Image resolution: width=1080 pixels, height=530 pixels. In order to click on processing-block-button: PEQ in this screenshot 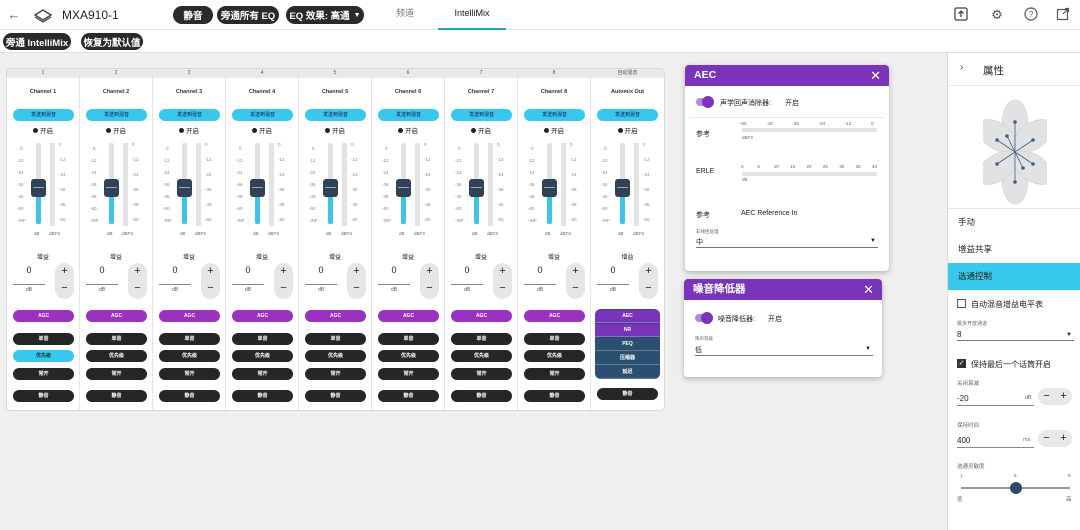, I will do `click(627, 344)`.